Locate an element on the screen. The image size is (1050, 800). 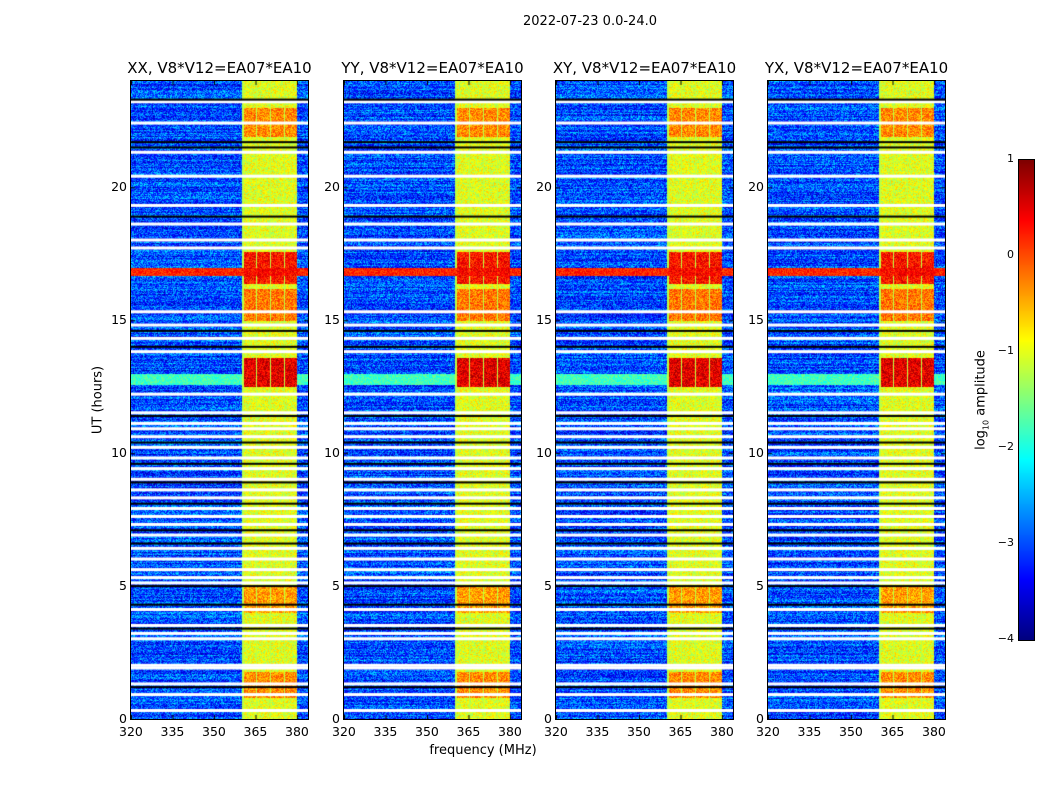
colorbar-tick-label: −4 is located at coordinates (1005, 638).